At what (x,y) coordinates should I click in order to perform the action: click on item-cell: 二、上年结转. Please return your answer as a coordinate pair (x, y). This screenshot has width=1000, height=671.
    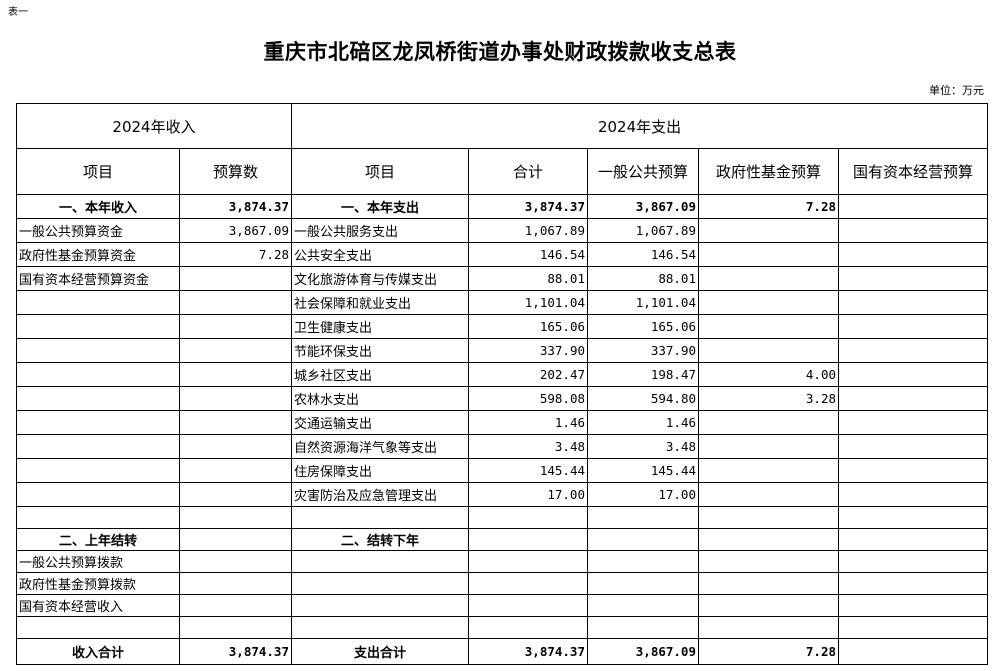
    Looking at the image, I should click on (98, 539).